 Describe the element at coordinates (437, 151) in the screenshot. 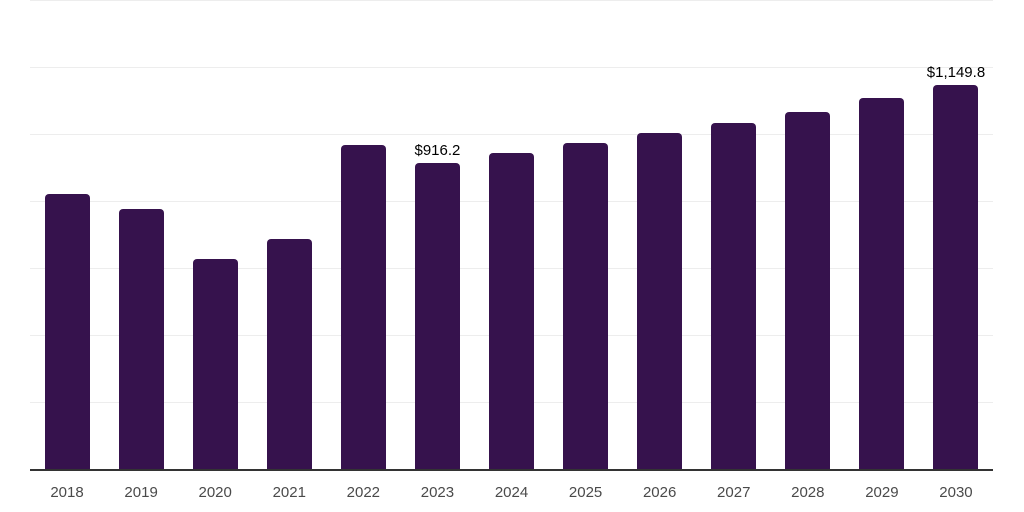

I see `bar-value-label-2023: $916.2` at that location.